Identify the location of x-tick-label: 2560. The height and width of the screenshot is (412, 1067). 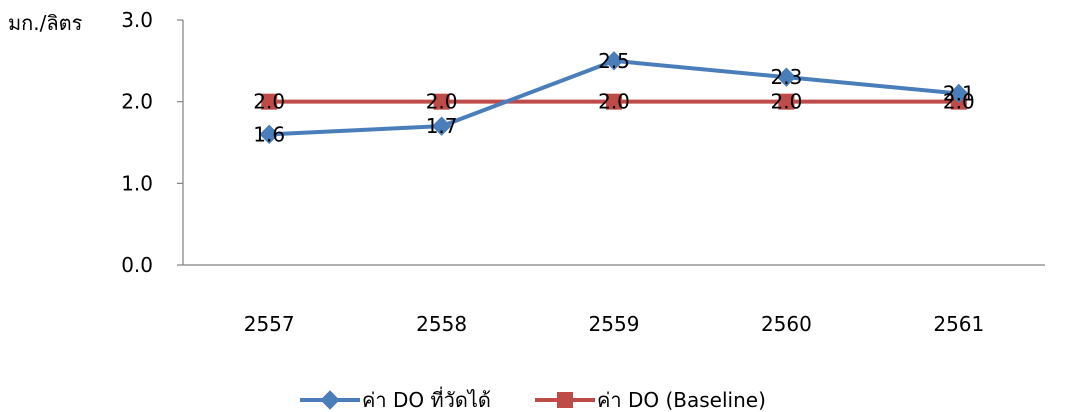
(786, 324).